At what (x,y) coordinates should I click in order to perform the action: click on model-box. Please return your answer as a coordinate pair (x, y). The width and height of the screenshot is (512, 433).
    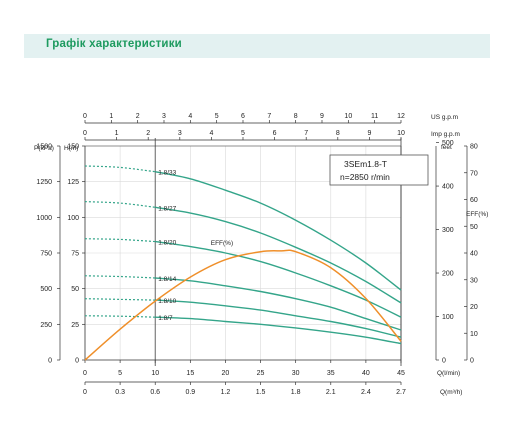
    Looking at the image, I should click on (379, 170).